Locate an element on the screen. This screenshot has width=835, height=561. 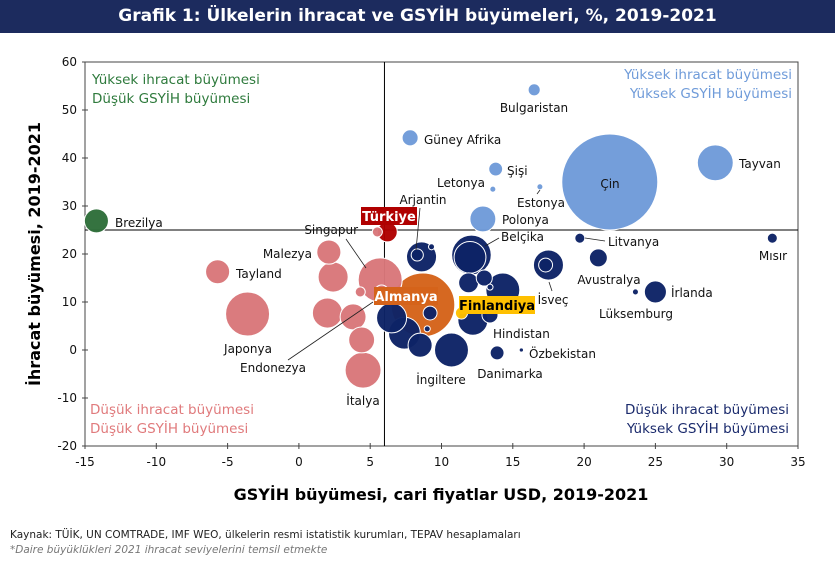
point-label: İtalya is located at coordinates (362, 400).